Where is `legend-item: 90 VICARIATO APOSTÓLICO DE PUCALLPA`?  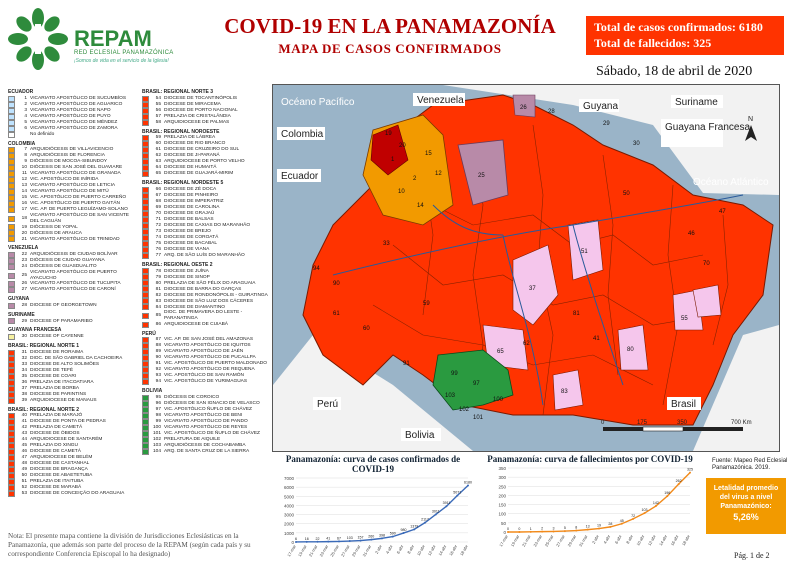
legend-item: 90 VICARIATO APOSTÓLICO DE PUCALLPA is located at coordinates (206, 358).